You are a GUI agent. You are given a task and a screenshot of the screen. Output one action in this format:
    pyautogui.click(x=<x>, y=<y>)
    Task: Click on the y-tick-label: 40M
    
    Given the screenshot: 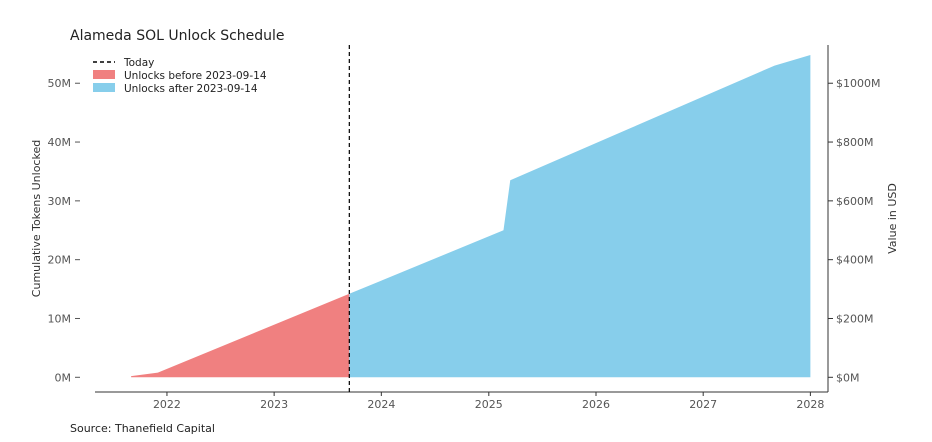 What is the action you would take?
    pyautogui.click(x=60, y=142)
    